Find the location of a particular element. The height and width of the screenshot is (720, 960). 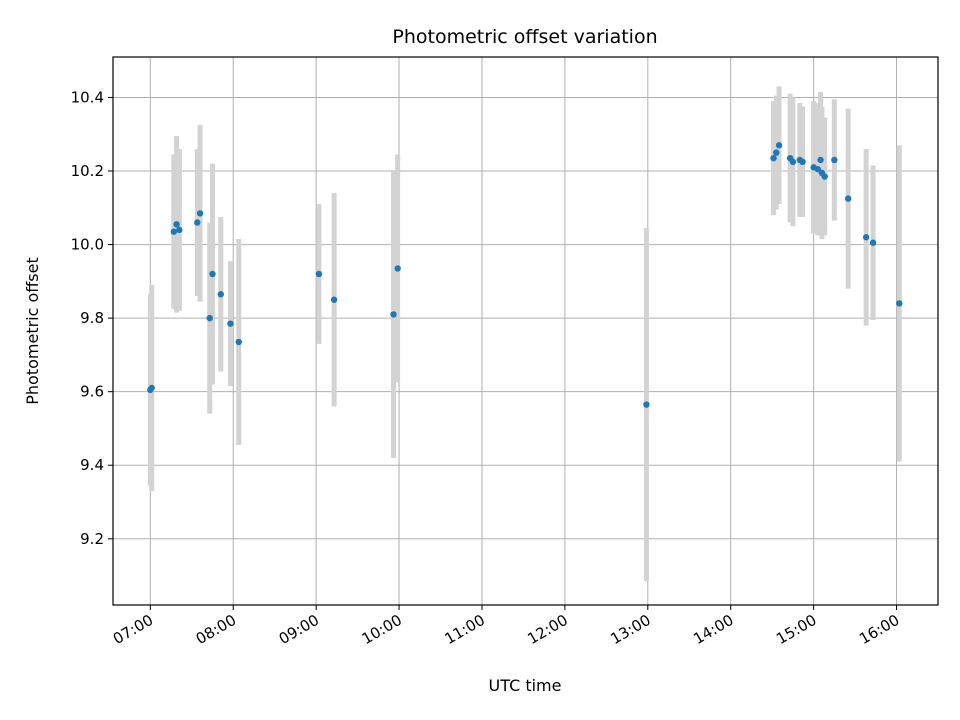

y-tick-label: 9.8 is located at coordinates (92, 318).